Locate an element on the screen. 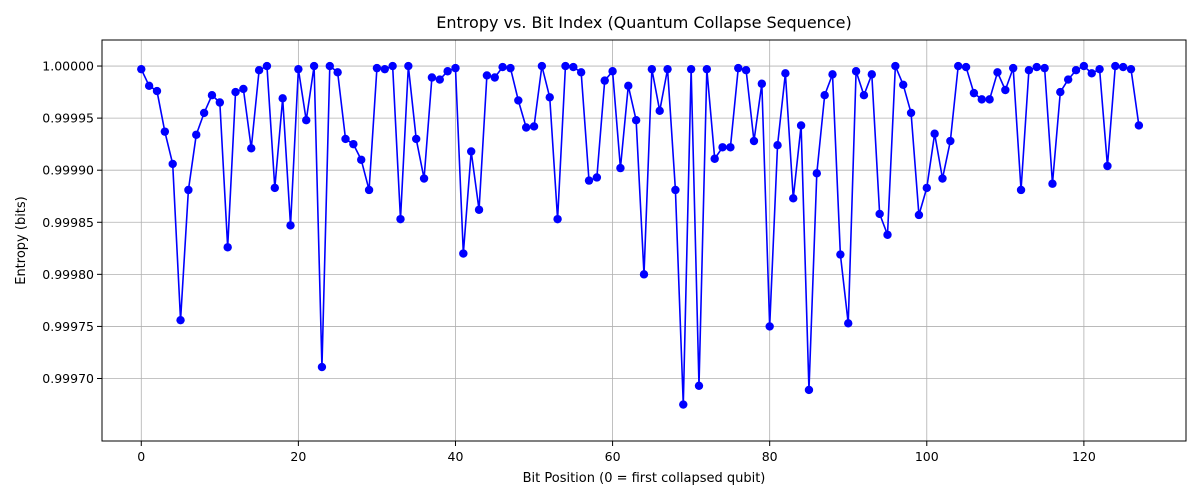 The height and width of the screenshot is (500, 1200). x-tick-label: 80 is located at coordinates (770, 456).